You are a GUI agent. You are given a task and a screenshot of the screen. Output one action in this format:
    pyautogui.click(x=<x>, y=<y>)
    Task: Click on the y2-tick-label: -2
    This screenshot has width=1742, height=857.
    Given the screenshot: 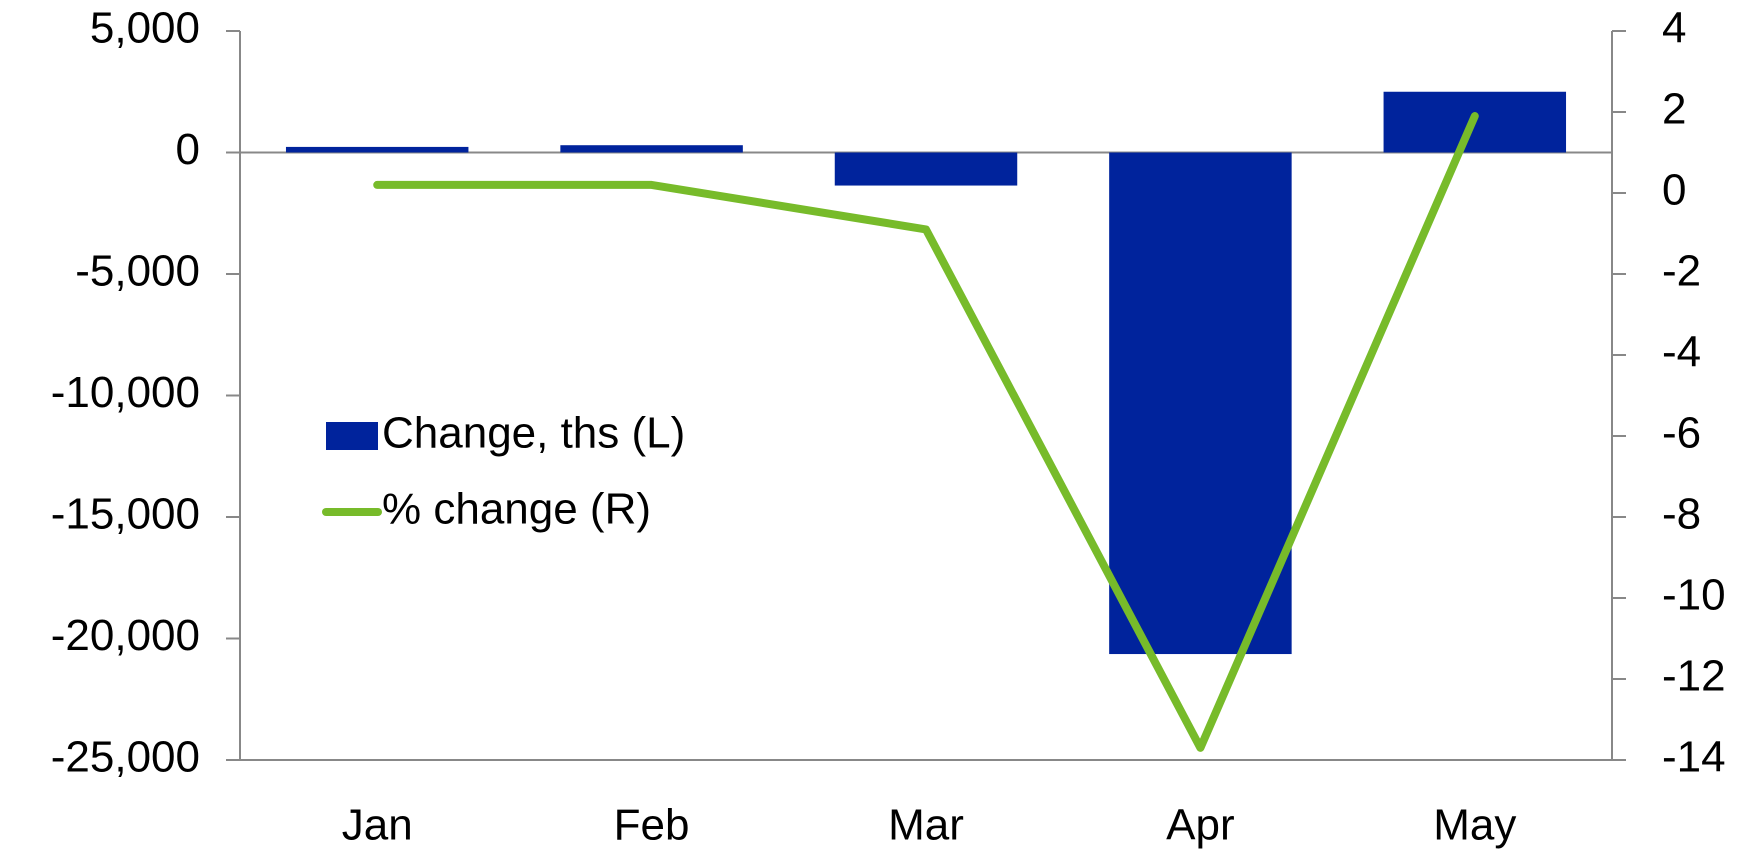 What is the action you would take?
    pyautogui.click(x=1681, y=271)
    